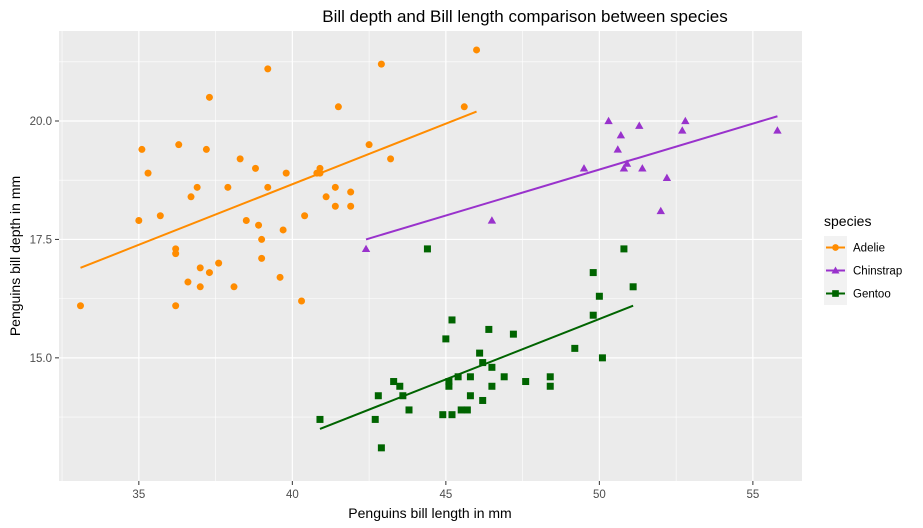  Describe the element at coordinates (41, 122) in the screenshot. I see `y-tick-label: 20.0` at that location.